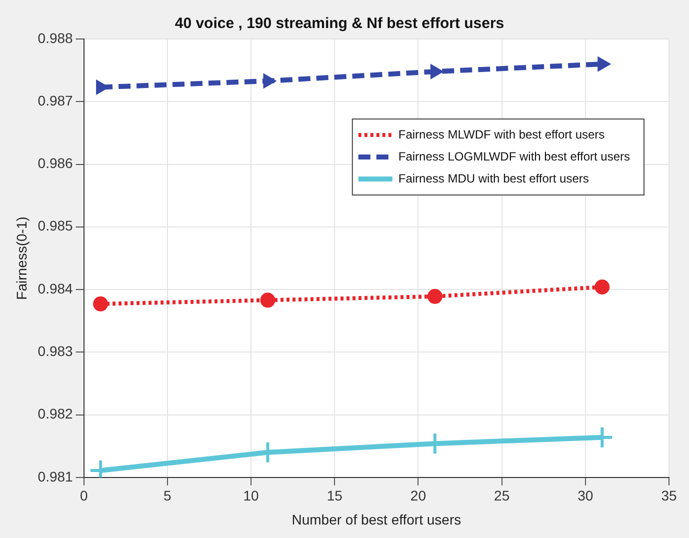 The image size is (689, 538). I want to click on y-tick-label: 0.988, so click(56, 38).